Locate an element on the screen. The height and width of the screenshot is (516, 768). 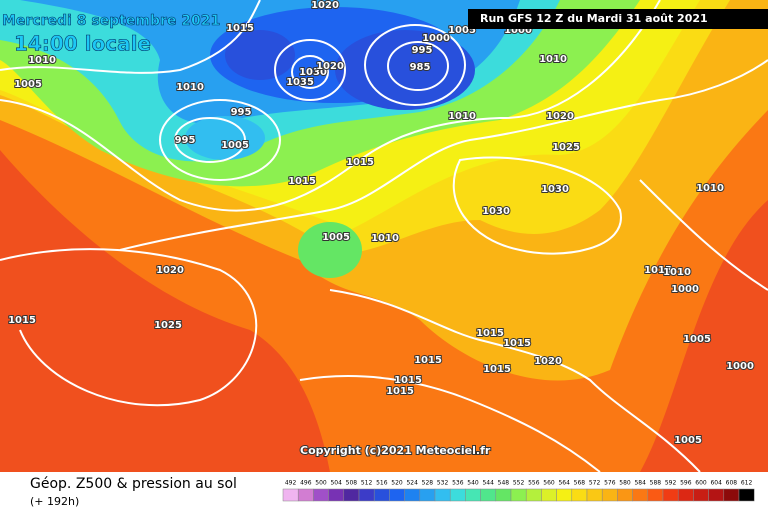
scale-label: 568 is located at coordinates (580, 483).